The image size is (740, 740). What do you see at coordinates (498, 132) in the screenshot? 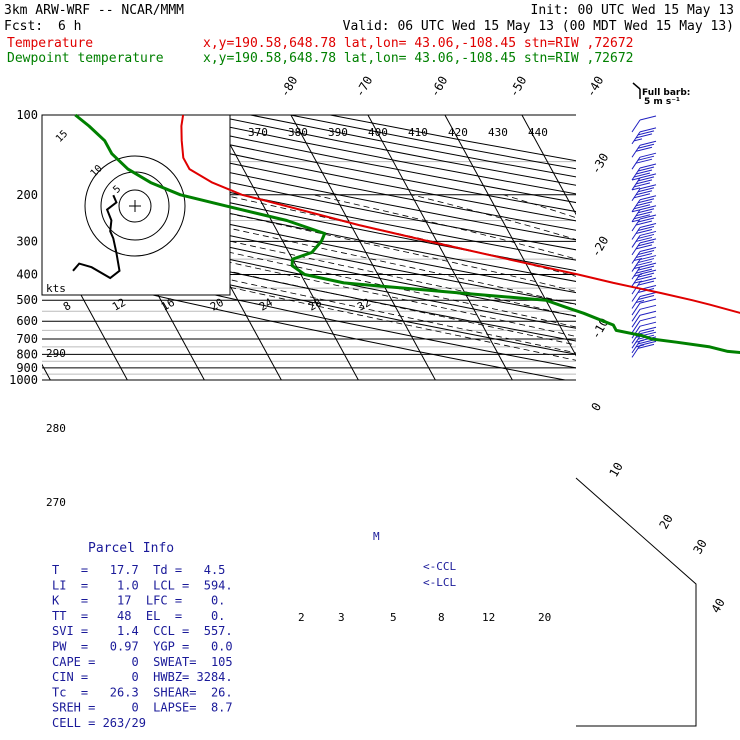
I see `theta-e-label: 430` at bounding box center [498, 132].